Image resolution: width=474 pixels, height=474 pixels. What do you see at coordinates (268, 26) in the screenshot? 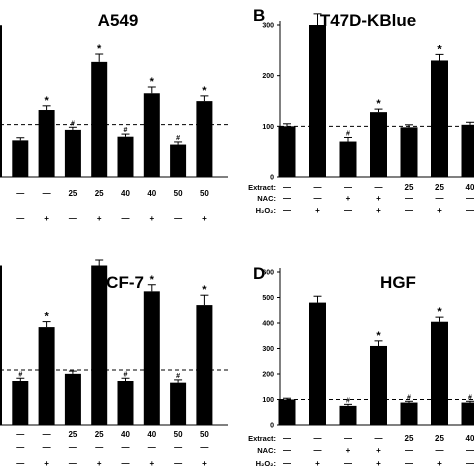
I see `y-tick-label: 300` at bounding box center [268, 26].